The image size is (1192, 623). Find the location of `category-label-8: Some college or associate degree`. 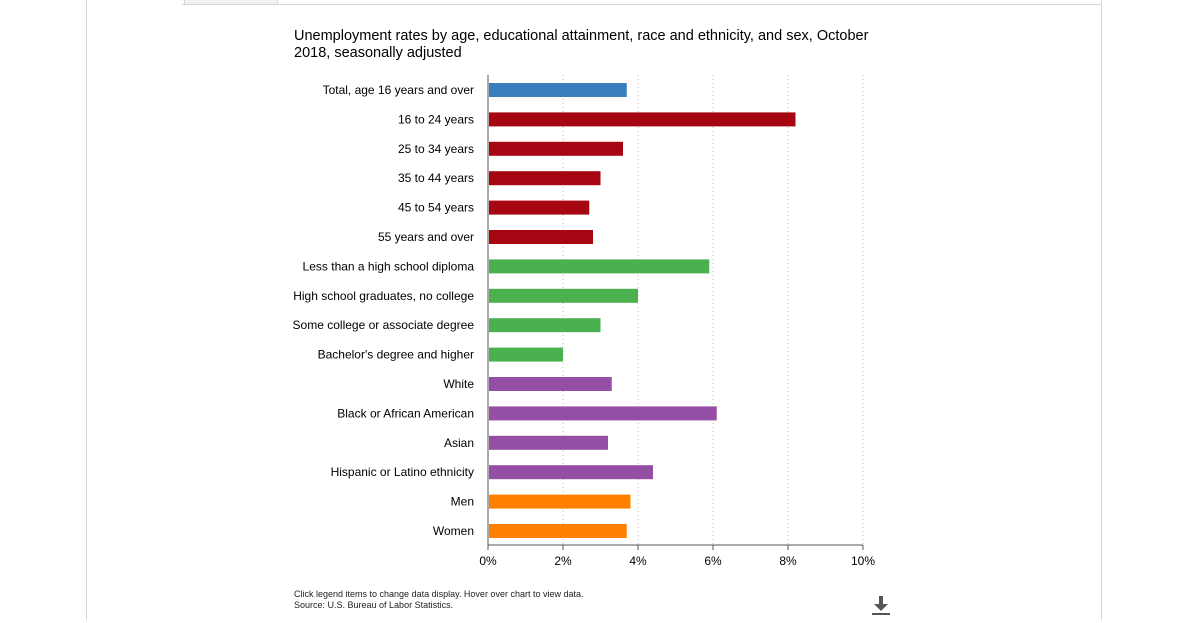

category-label-8: Some college or associate degree is located at coordinates (384, 325).